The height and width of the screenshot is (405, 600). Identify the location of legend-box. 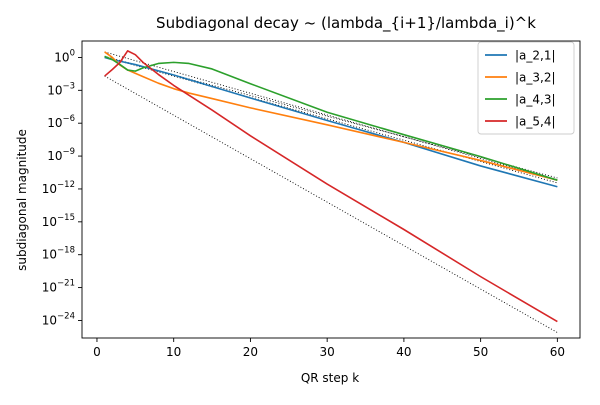
(526, 88).